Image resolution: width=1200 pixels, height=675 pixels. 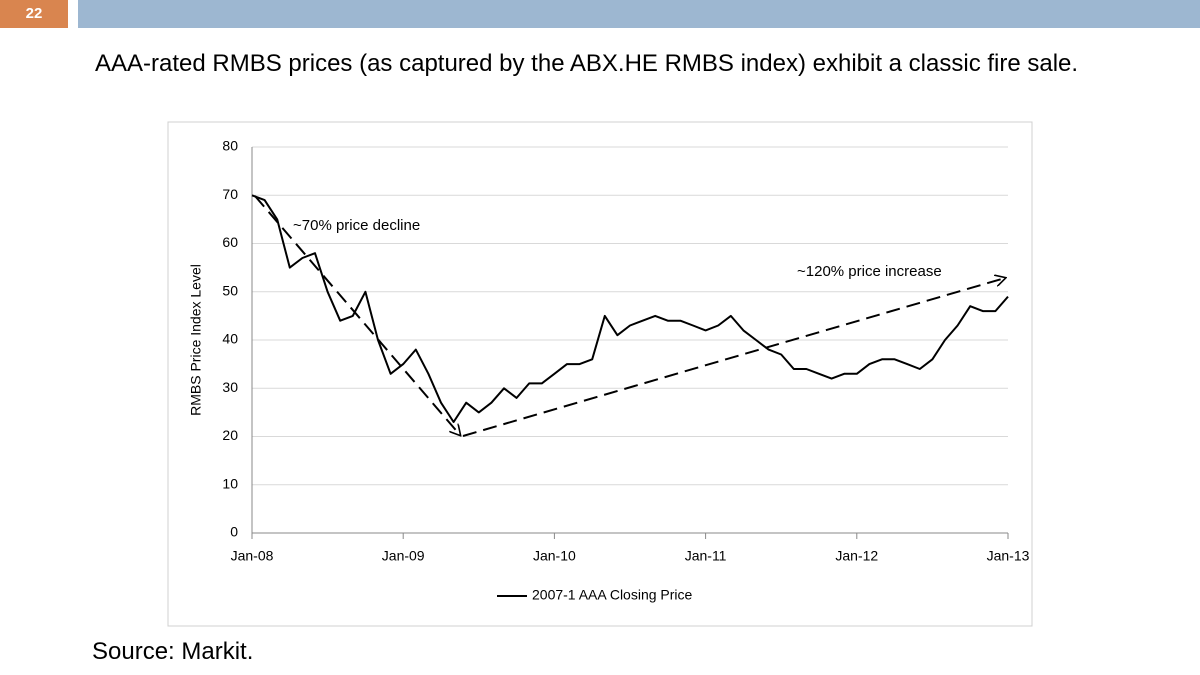 I want to click on y-tick-label: 70, so click(x=230, y=194).